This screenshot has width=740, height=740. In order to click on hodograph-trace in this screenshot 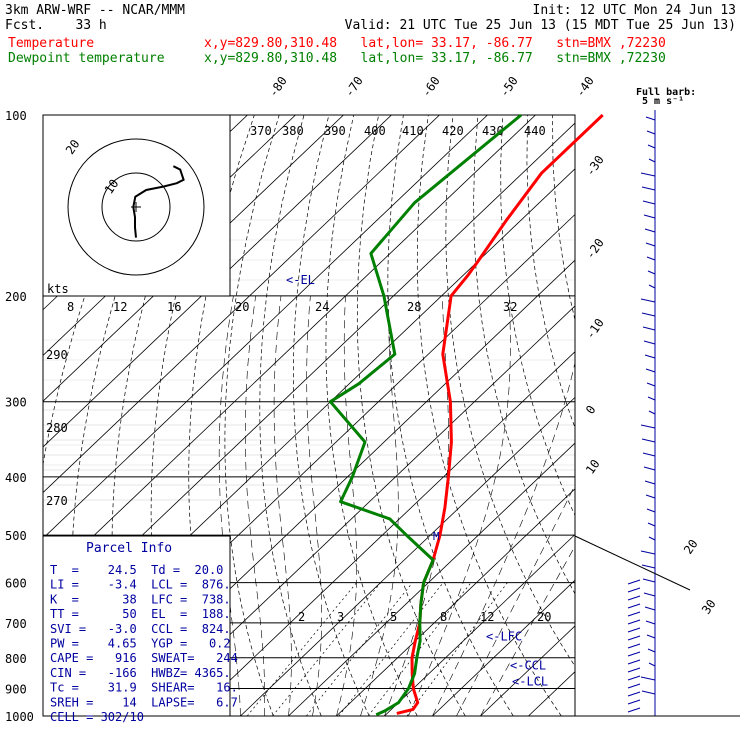, I will do `click(158, 201)`.